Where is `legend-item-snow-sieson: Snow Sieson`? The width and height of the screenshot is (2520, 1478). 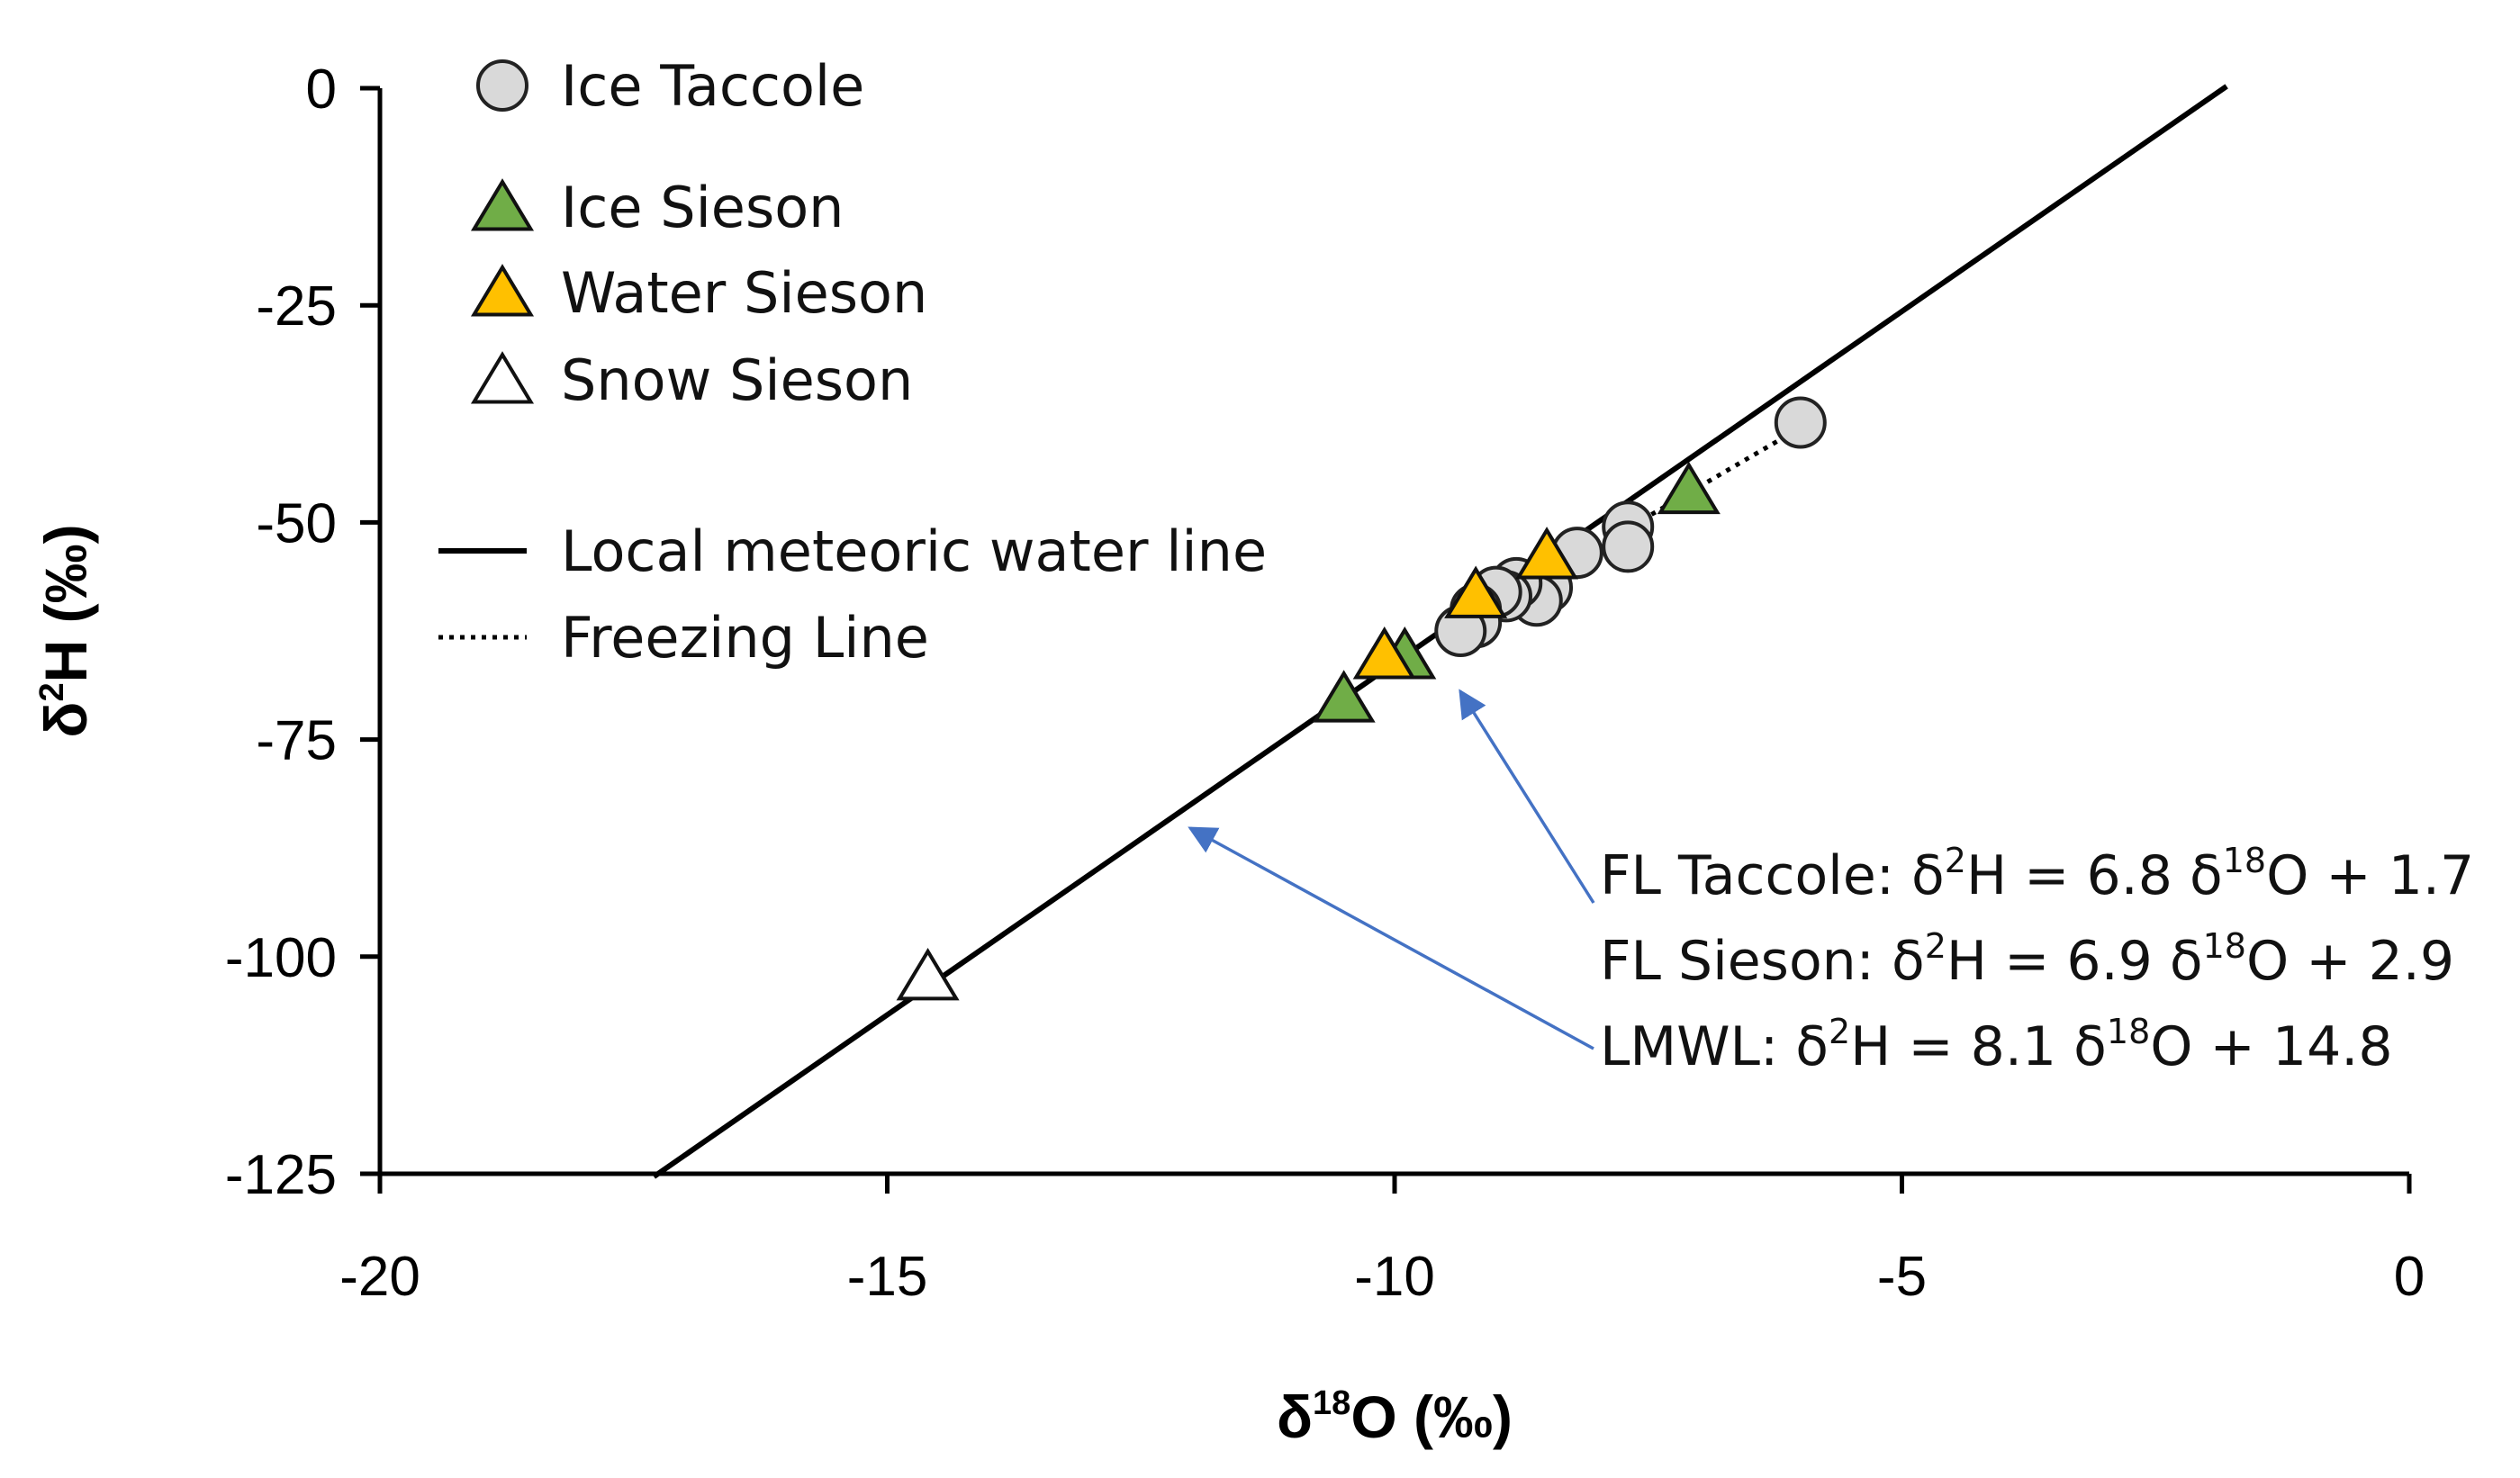 legend-item-snow-sieson: Snow Sieson is located at coordinates (691, 380).